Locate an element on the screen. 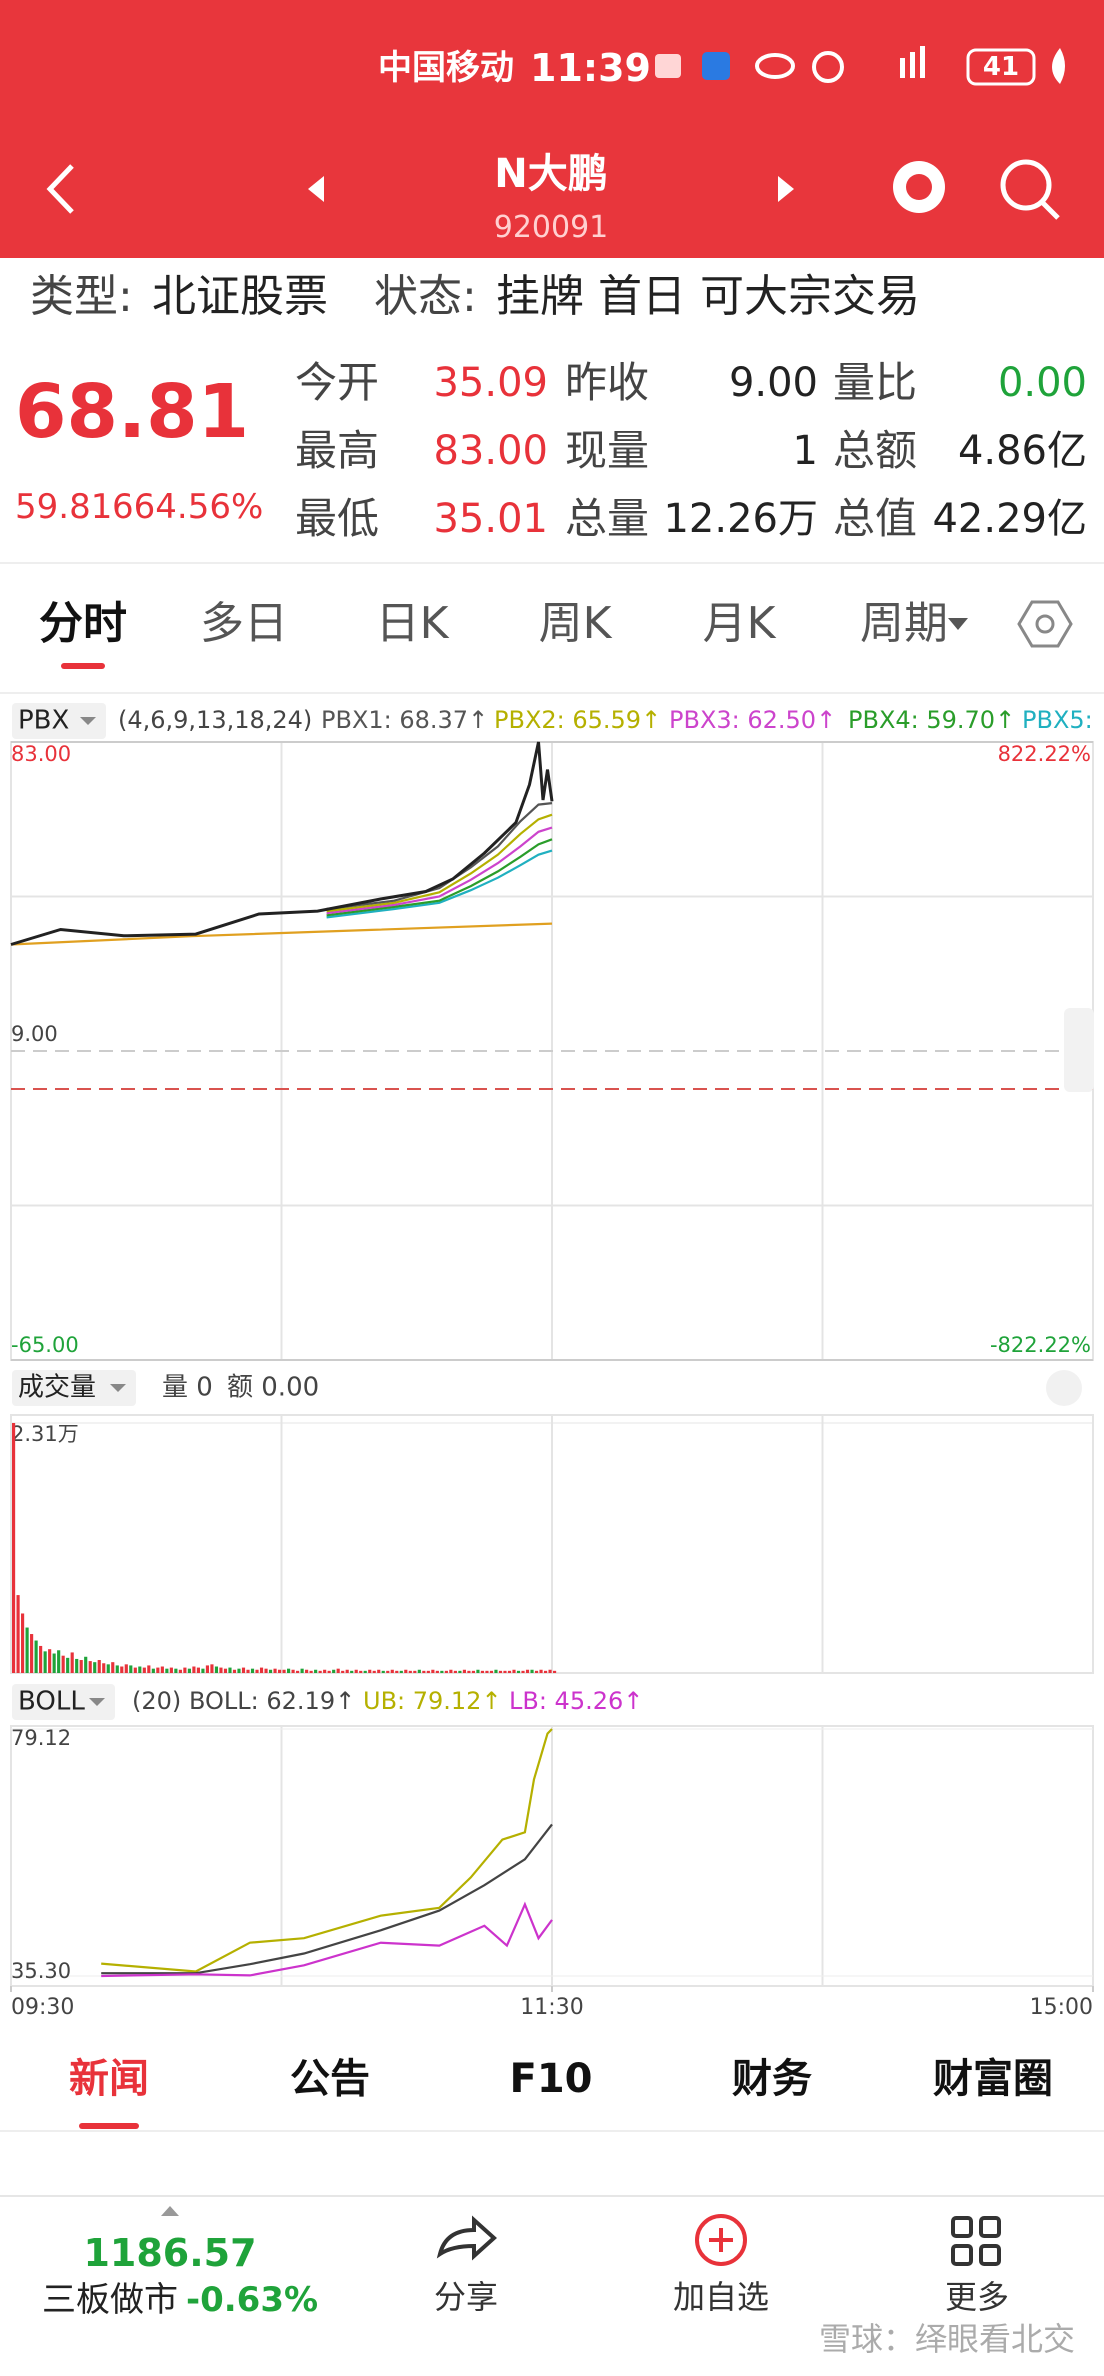  share-icon is located at coordinates (466, 2238).